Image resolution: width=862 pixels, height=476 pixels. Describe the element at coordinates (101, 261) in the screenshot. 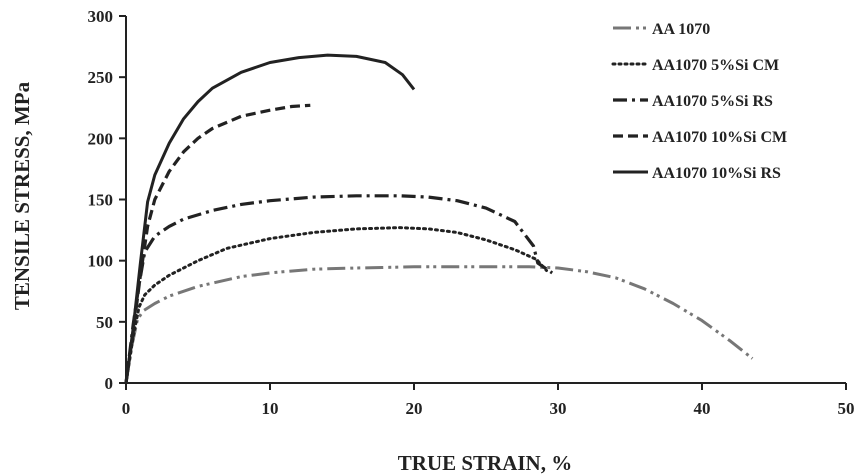

I see `y-tick-label: 100` at that location.